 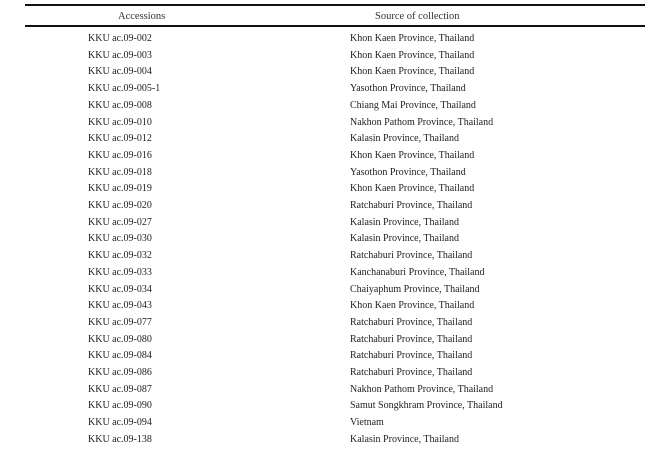 What do you see at coordinates (415, 289) in the screenshot?
I see `source-cell: Chaiyaphum Province, Thailand` at bounding box center [415, 289].